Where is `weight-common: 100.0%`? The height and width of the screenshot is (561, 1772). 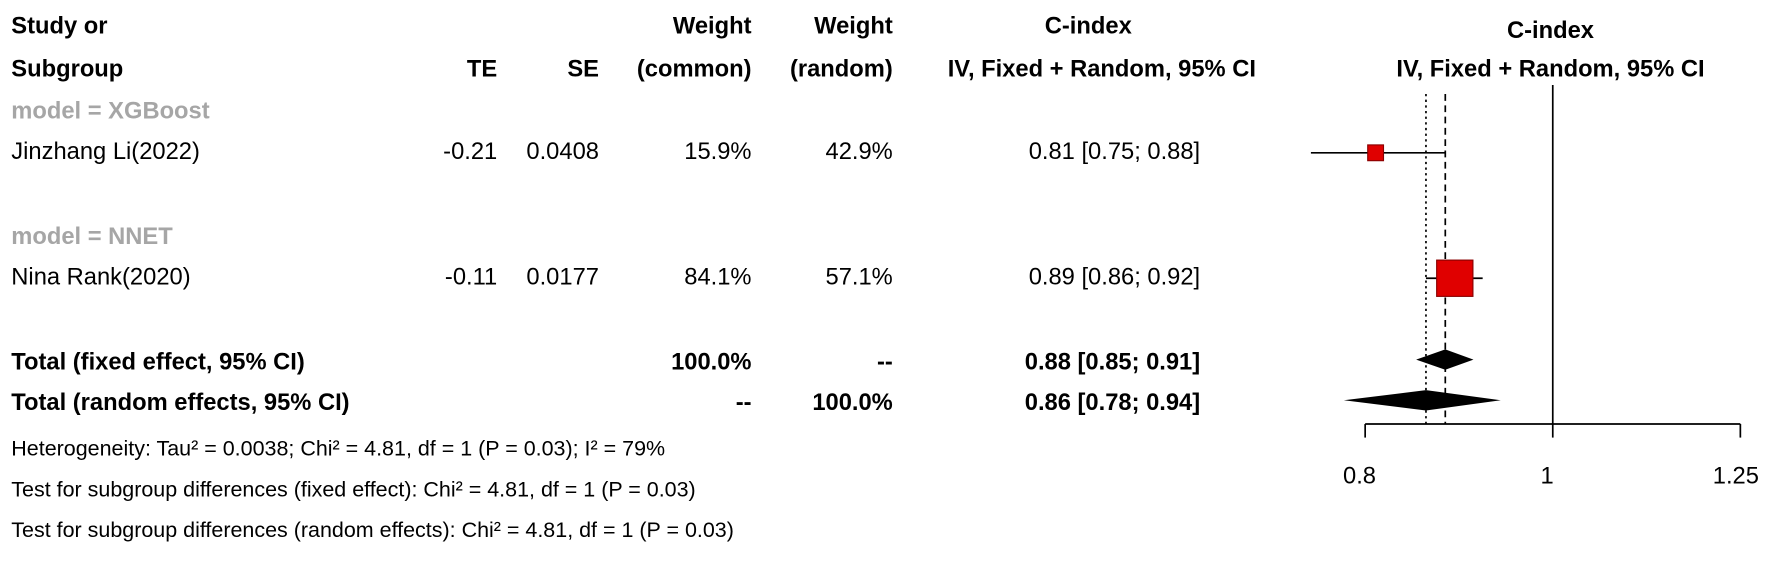
weight-common: 100.0% is located at coordinates (711, 362).